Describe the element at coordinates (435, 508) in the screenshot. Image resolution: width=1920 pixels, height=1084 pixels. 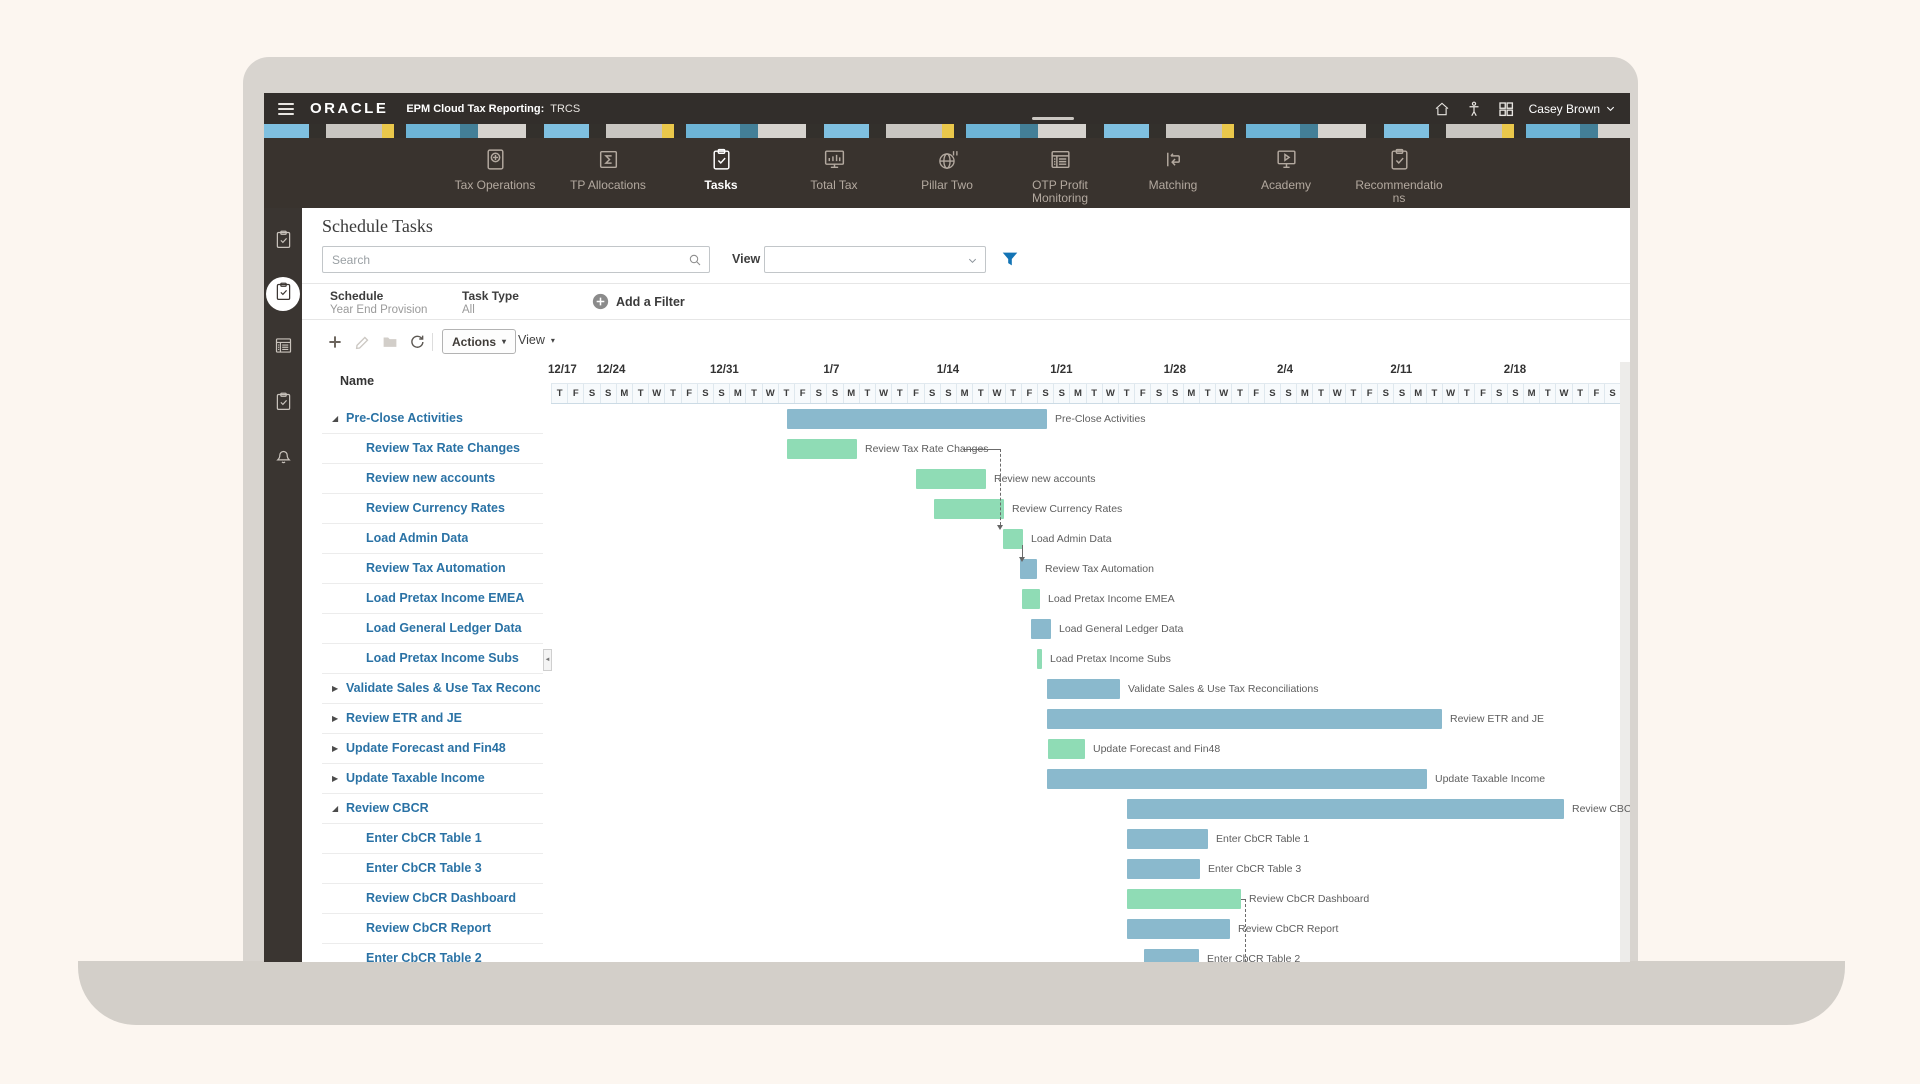
I see `task-link-review-currency-rates: Review Currency Rates` at that location.